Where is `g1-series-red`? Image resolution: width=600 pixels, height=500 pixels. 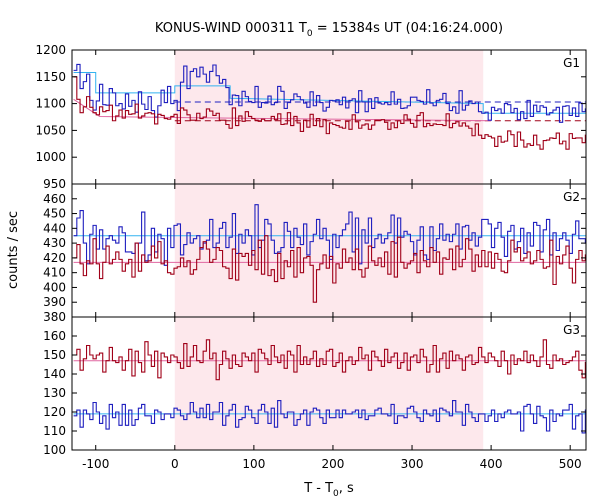
g1-series-red is located at coordinates (329, 113).